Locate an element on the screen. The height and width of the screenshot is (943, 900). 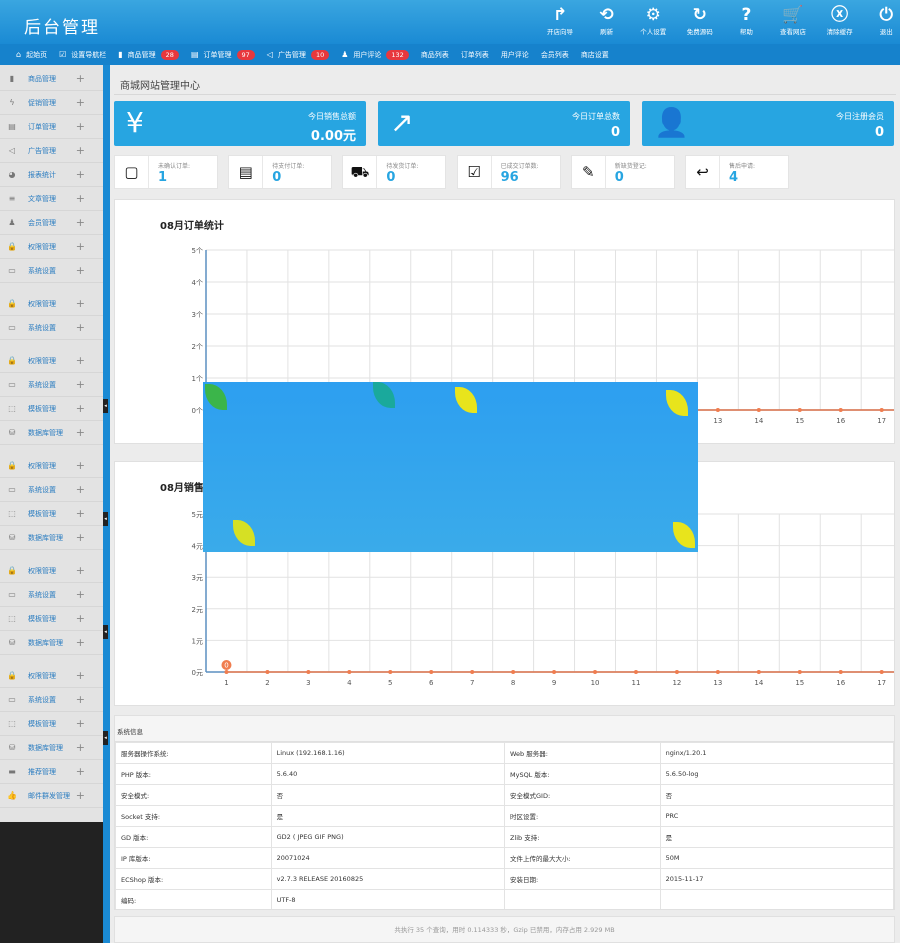
redo-arrow-icon: ↱ is located at coordinates (560, 15).